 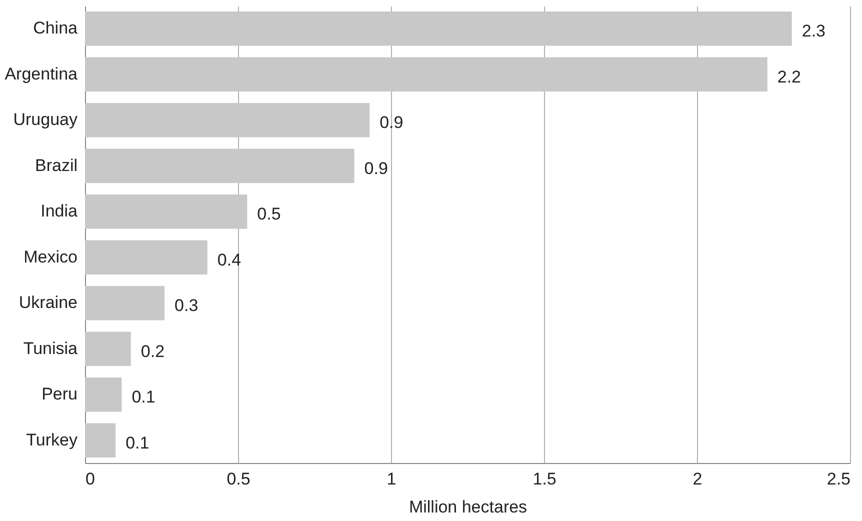 I want to click on y-tick-label: Tunisia, so click(x=50, y=348).